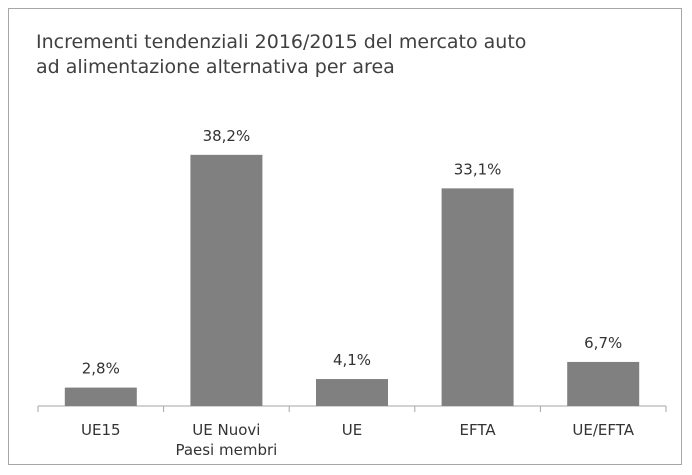 The width and height of the screenshot is (692, 475). I want to click on x-tick-label: UE15, so click(101, 430).